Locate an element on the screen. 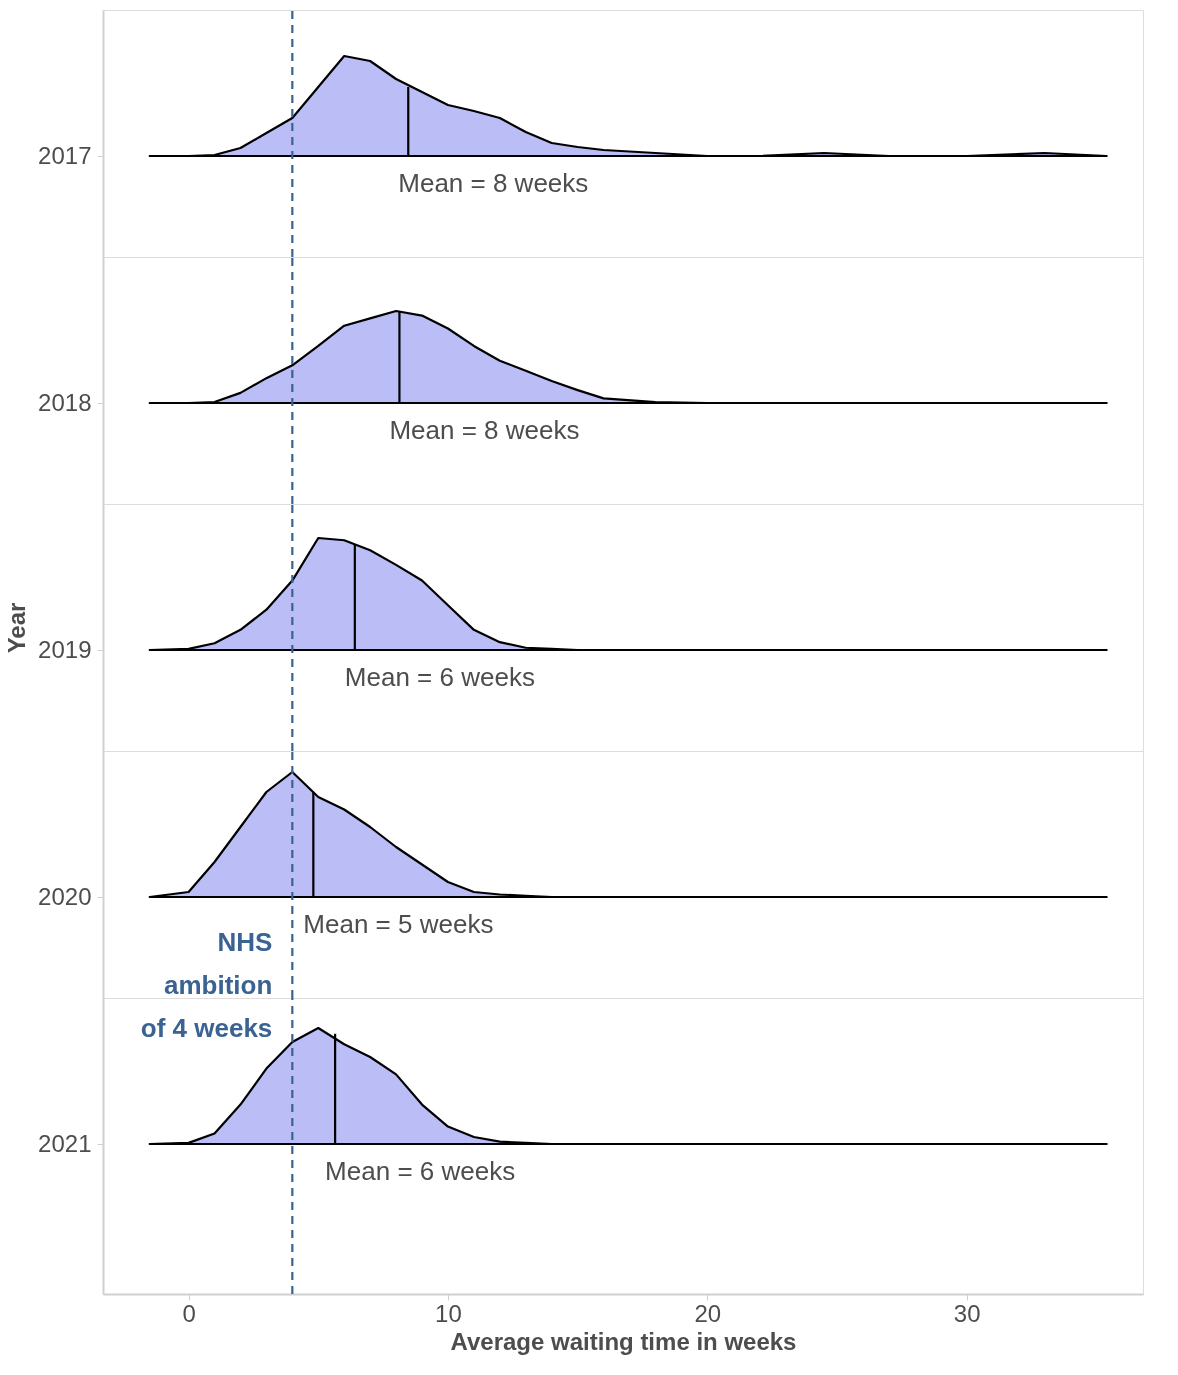 This screenshot has width=1178, height=1375. x-tick-label: 0 is located at coordinates (189, 1313).